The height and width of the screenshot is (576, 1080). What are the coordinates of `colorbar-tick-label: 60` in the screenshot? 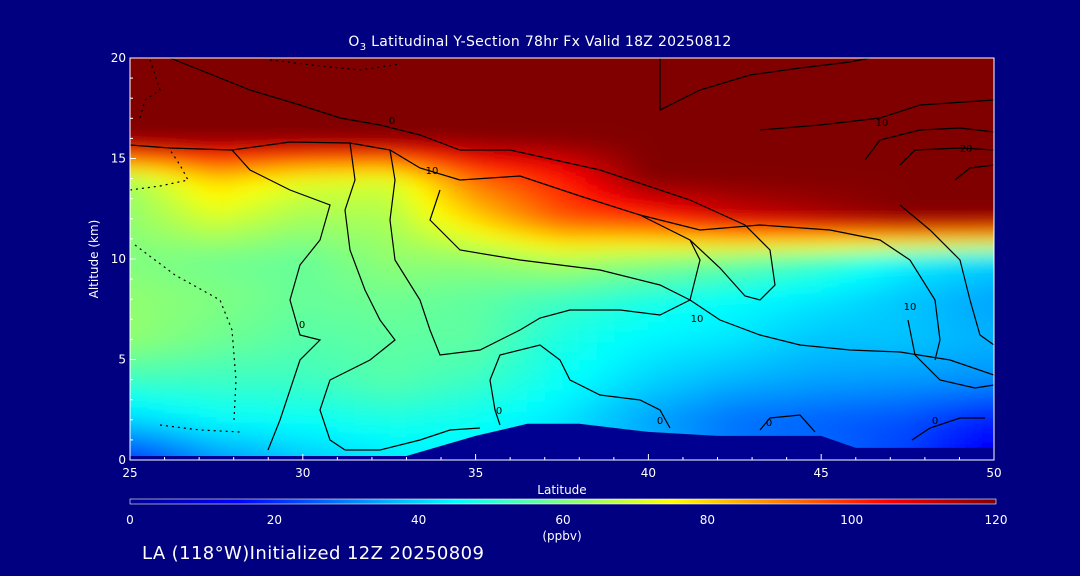 It's located at (562, 520).